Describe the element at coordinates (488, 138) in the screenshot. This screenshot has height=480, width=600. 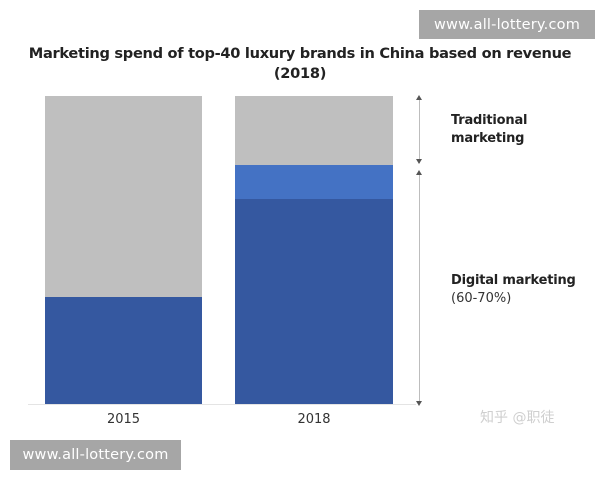
I see `traditional-label-line-2: marketing` at that location.